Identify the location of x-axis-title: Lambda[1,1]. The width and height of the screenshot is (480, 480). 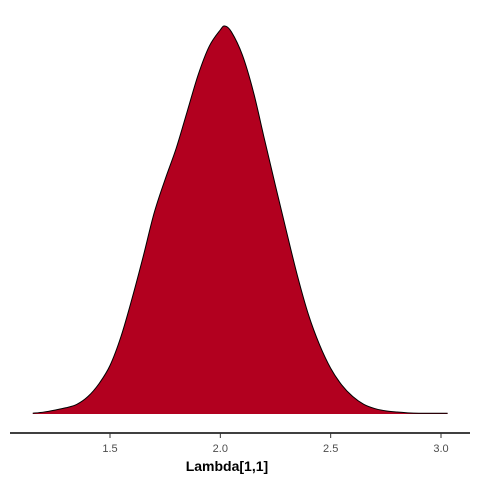
(227, 466).